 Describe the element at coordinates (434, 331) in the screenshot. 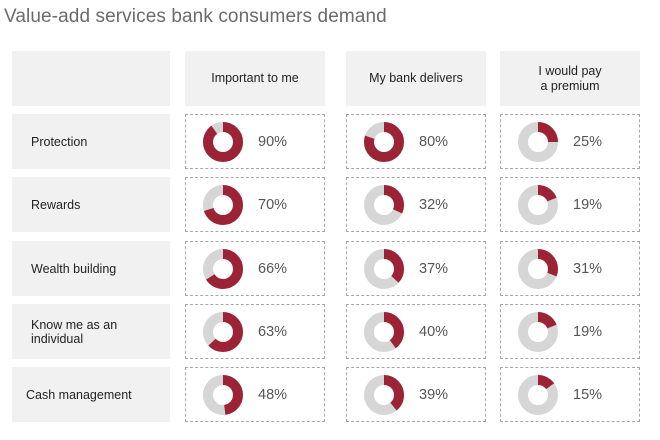

I see `percent-label: 40%` at that location.